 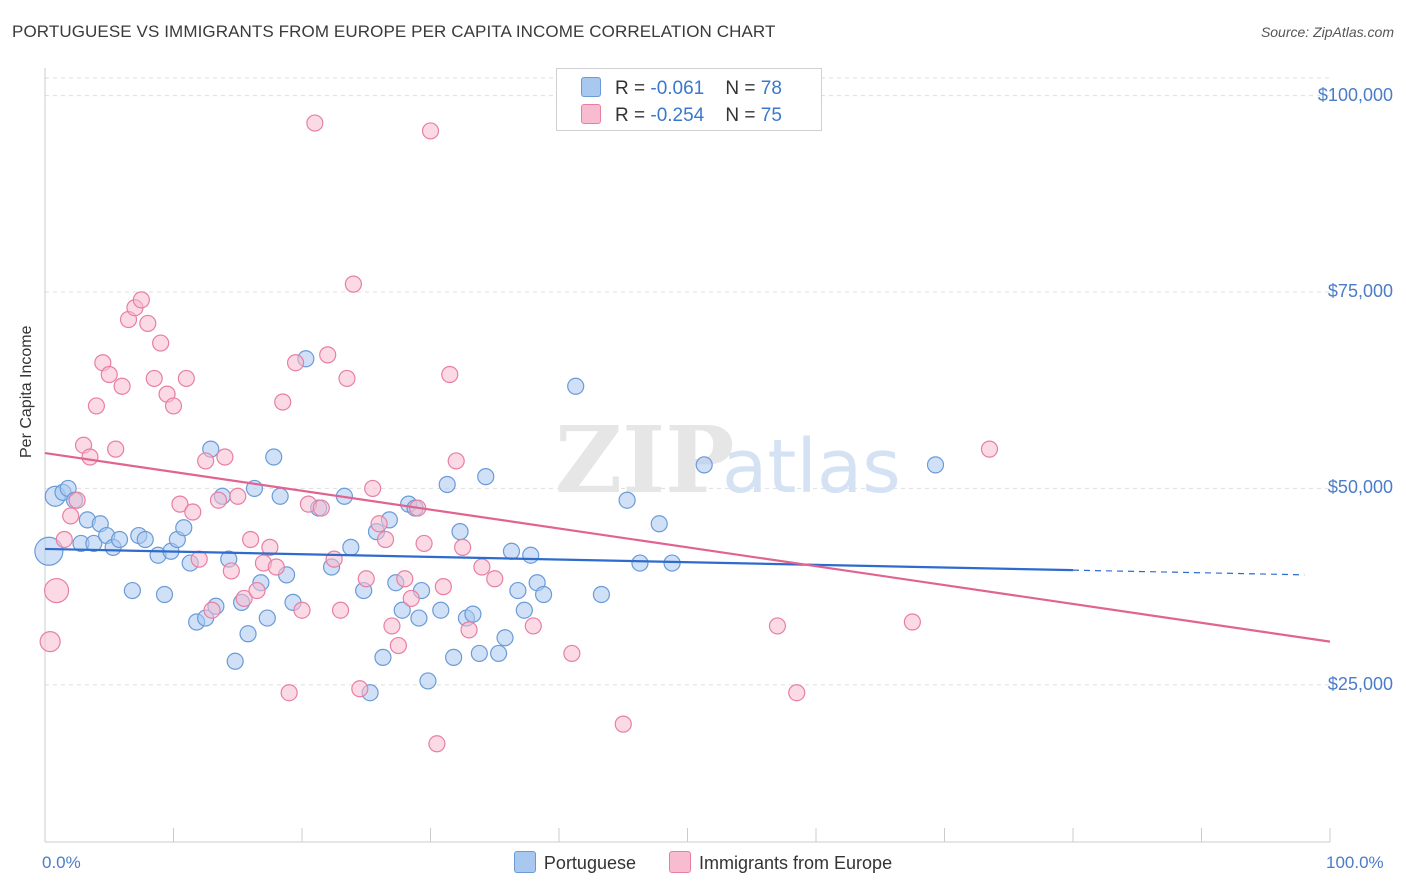 I want to click on y-tick-label: $75,000, so click(x=1360, y=291).